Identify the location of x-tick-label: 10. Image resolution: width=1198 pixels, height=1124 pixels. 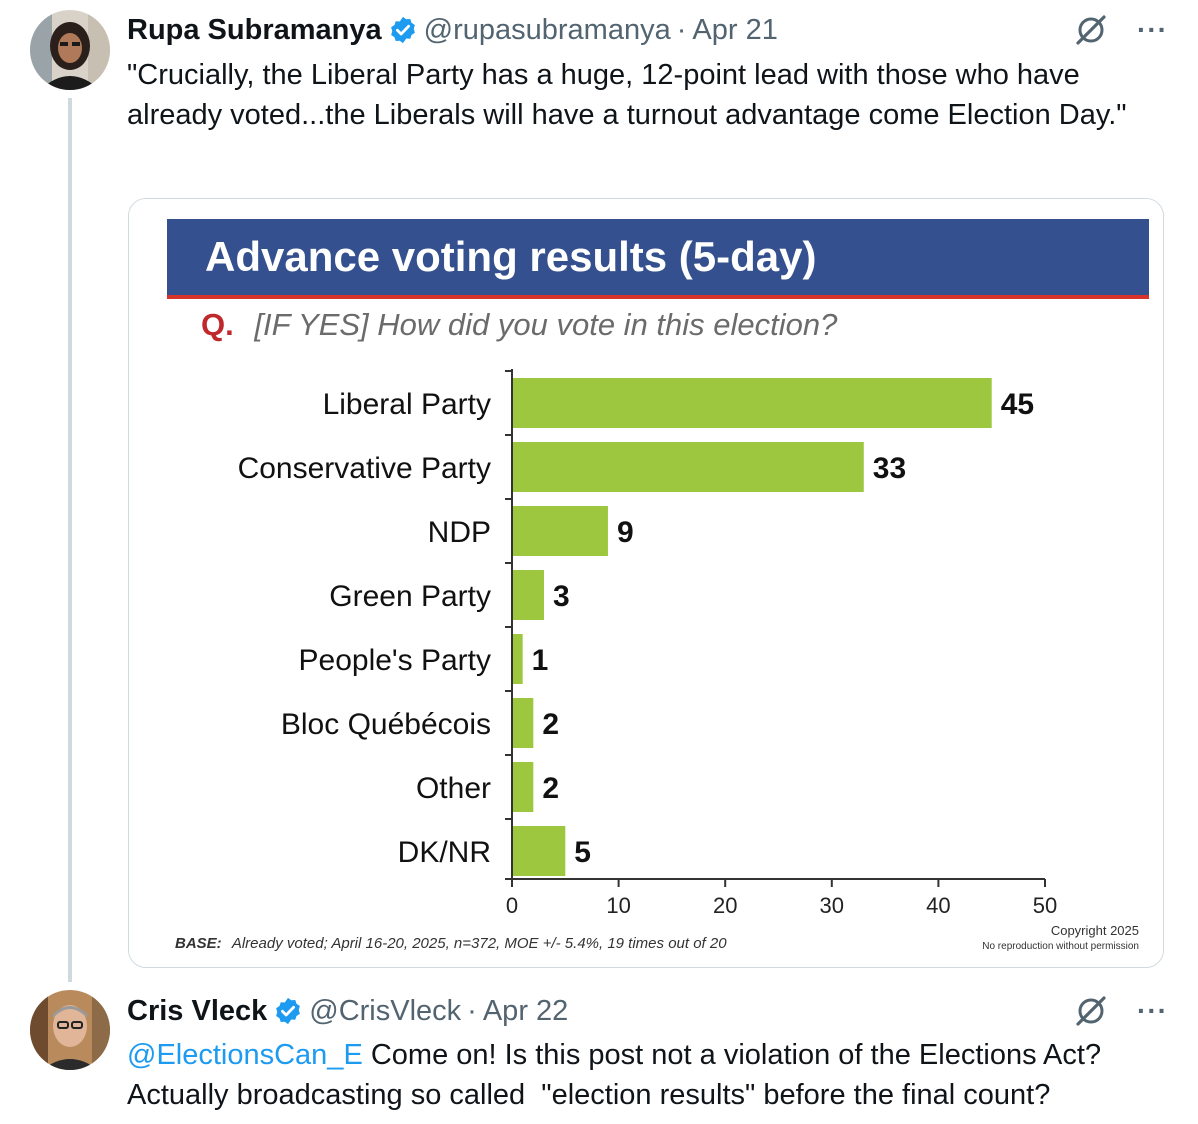
(618, 905).